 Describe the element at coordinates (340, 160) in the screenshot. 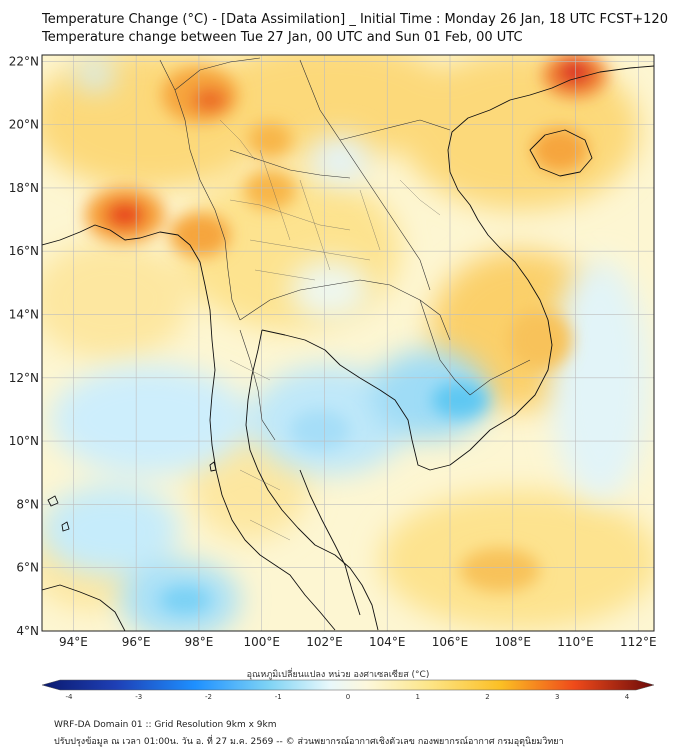

I see `cool-region-north-laos` at that location.